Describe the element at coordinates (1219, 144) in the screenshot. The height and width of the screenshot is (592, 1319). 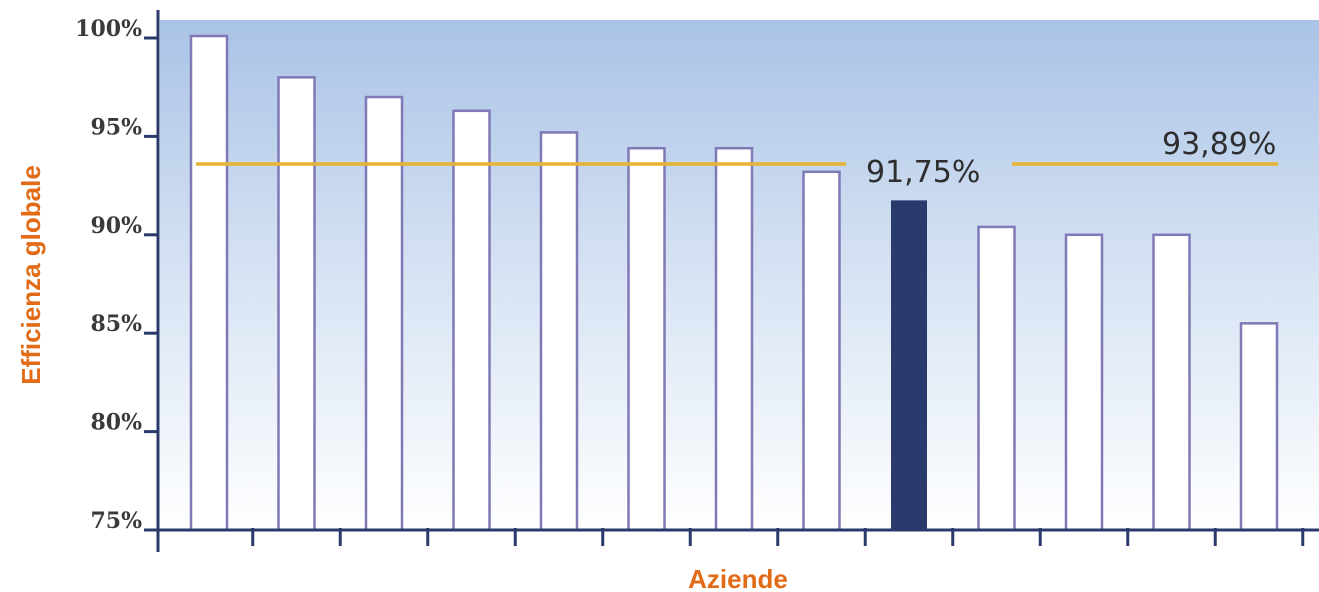
I see `reference-value-label: 93,89%` at that location.